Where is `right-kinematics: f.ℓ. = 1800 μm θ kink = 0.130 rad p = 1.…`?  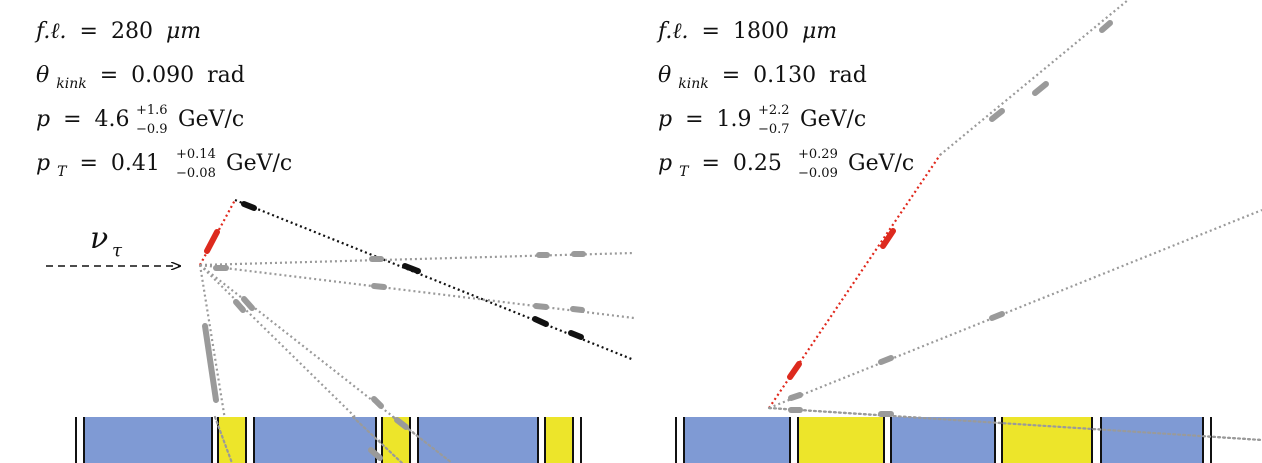
right-kinematics: f.ℓ. = 1800 μm θ kink = 0.130 rad p = 1.… is located at coordinates (785, 100).